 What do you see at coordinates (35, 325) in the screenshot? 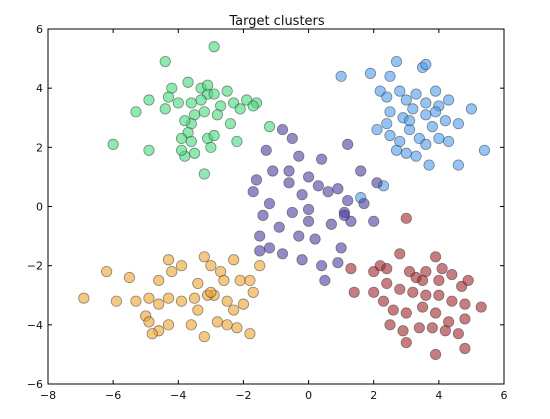
I see `y-tick-label: −4` at bounding box center [35, 325].